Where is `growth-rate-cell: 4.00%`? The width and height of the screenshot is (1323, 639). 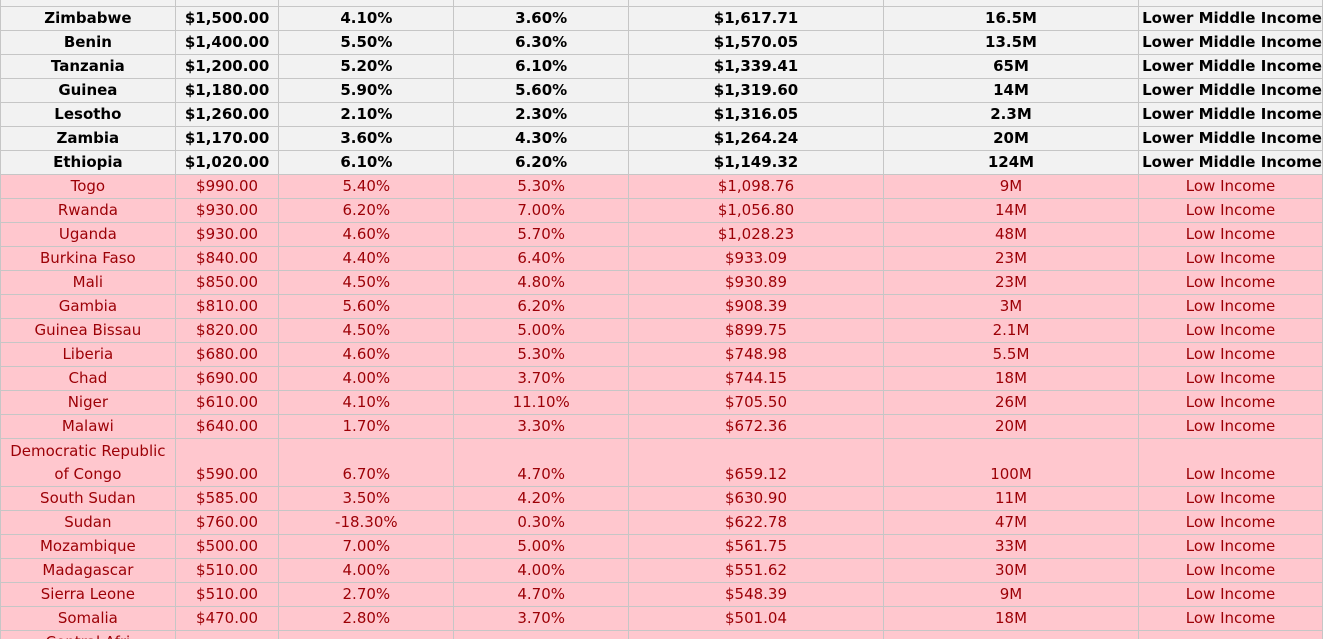 growth-rate-cell: 4.00% is located at coordinates (366, 378).